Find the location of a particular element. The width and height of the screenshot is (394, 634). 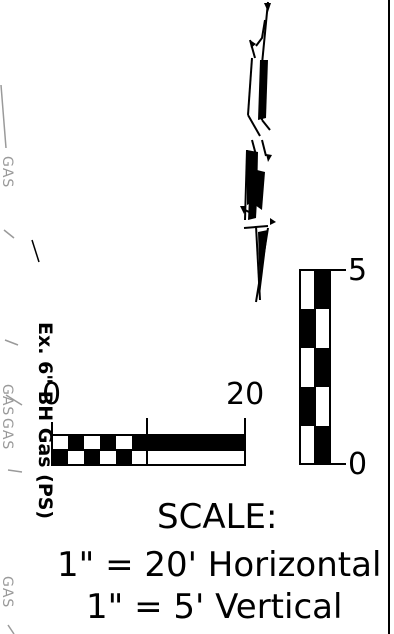

vertical-scale-top-label: 5 is located at coordinates (358, 270).